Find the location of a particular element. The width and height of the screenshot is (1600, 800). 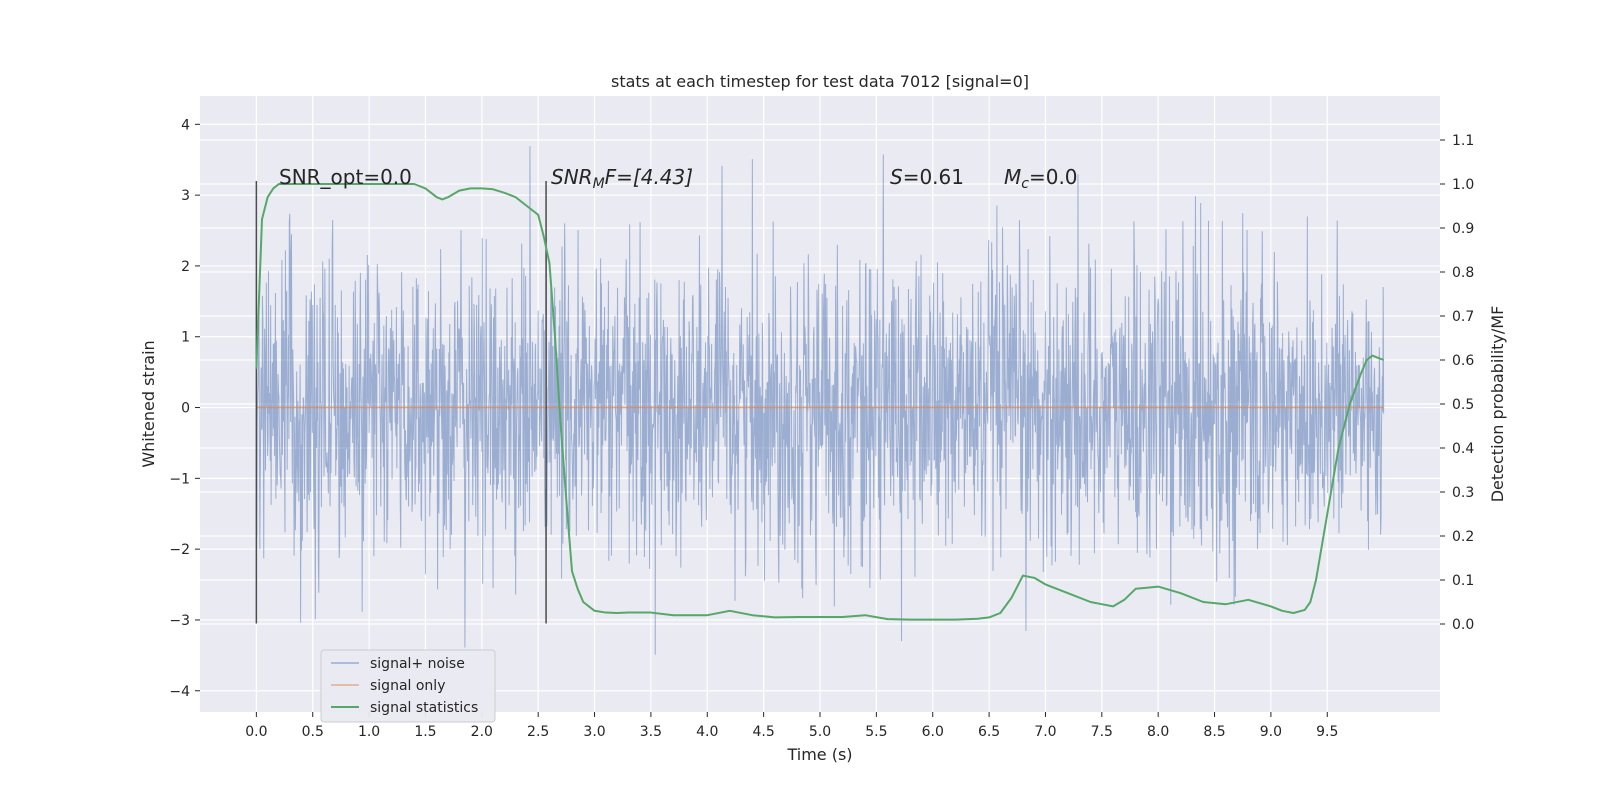

x-tick-label: 9.5 is located at coordinates (1327, 732).